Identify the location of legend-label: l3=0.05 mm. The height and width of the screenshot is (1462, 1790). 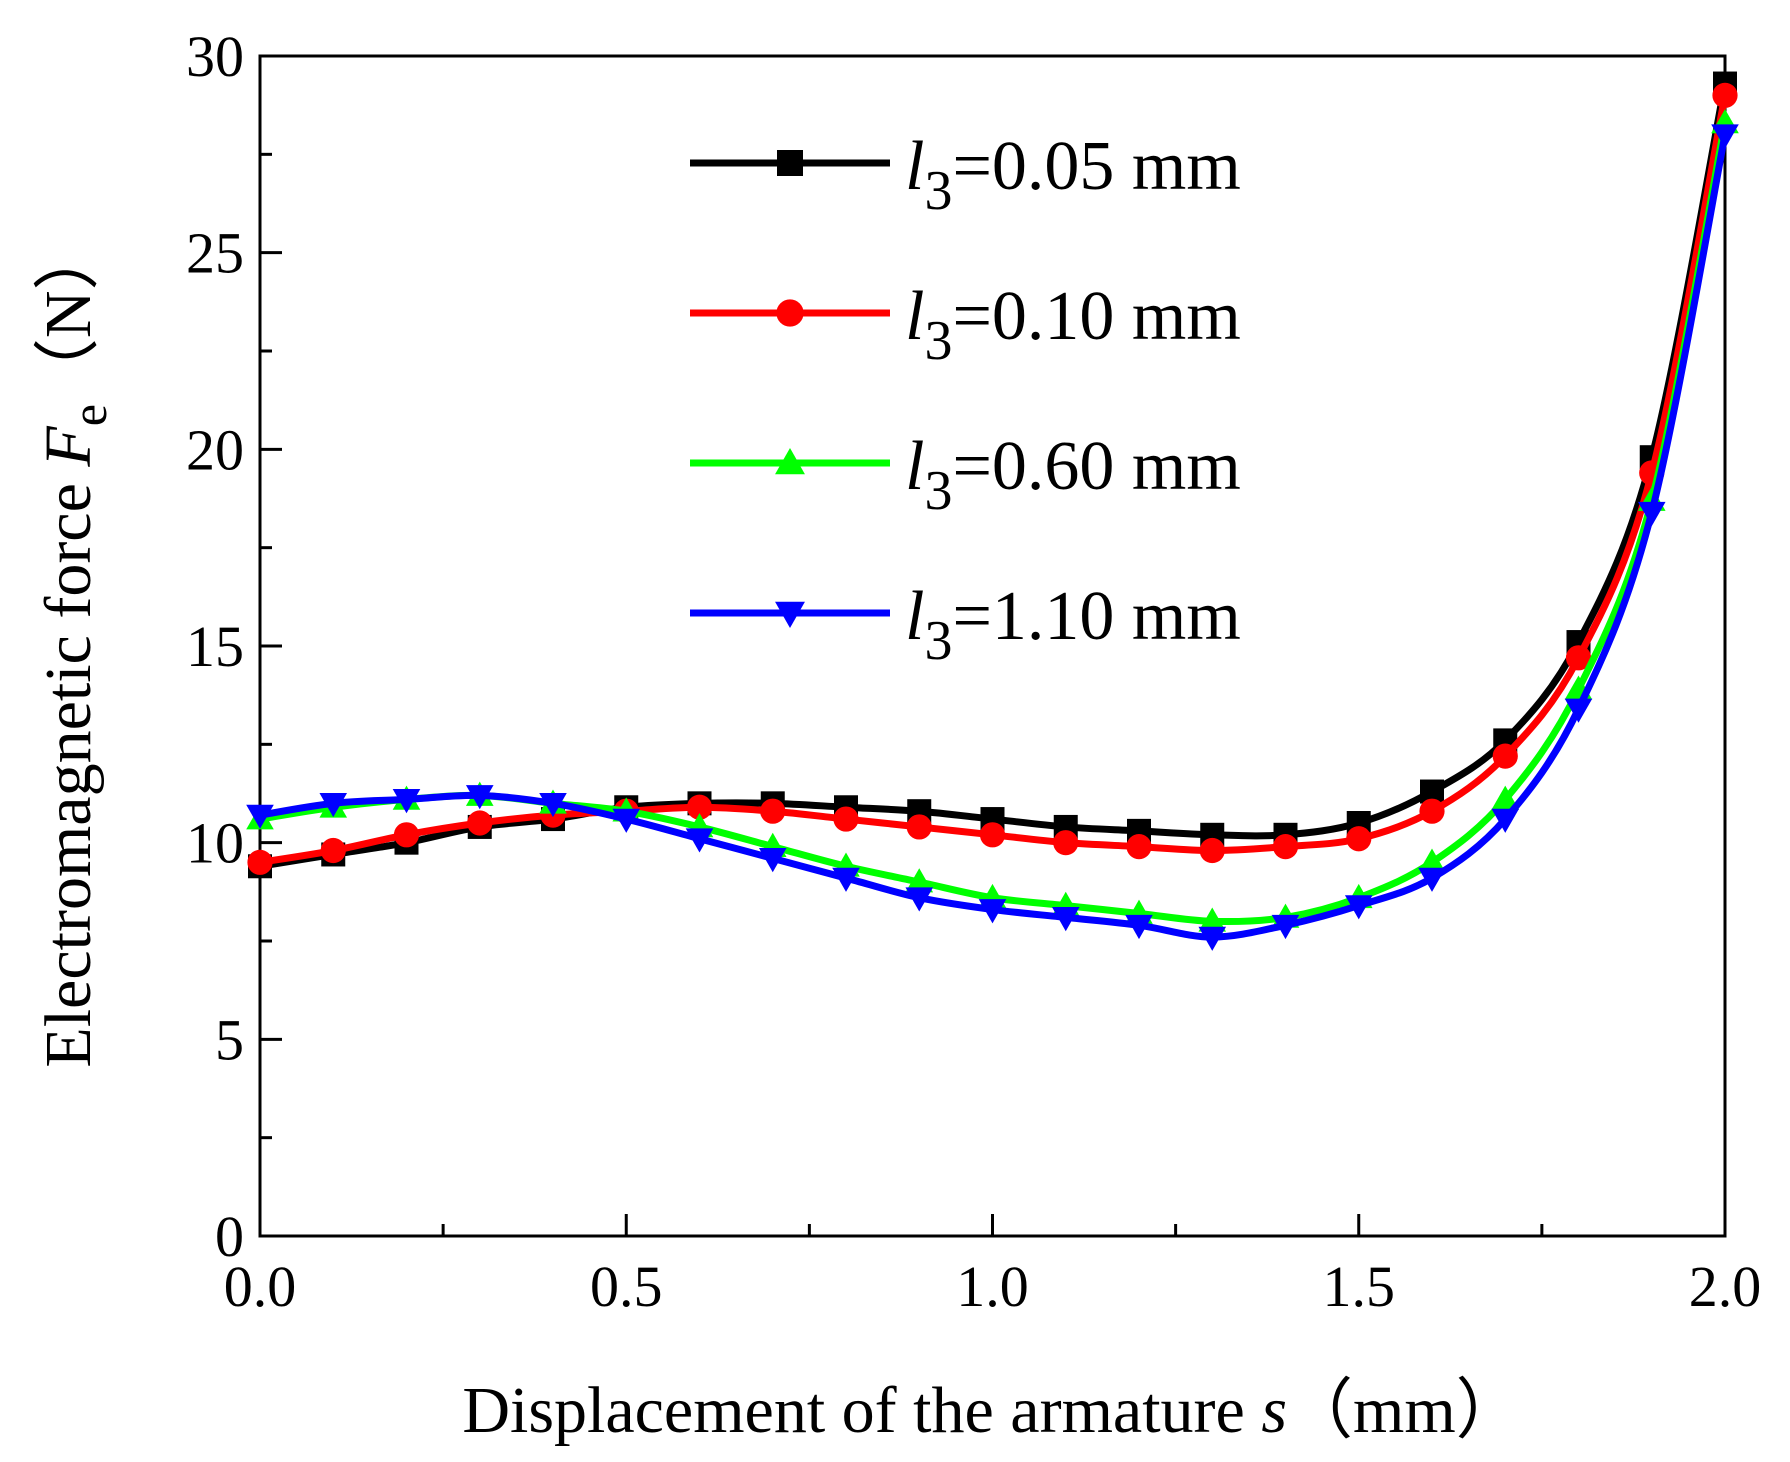
(1073, 175).